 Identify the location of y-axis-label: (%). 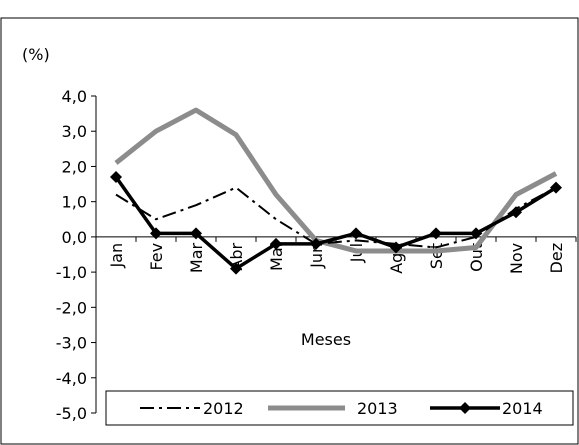
(36, 54).